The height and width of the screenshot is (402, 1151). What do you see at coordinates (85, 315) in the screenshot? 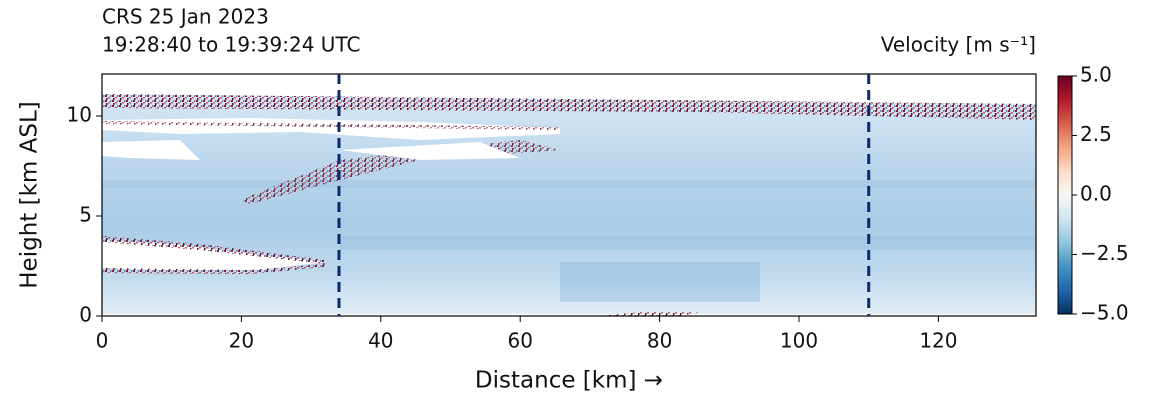
I see `y-tick-label: 0` at bounding box center [85, 315].